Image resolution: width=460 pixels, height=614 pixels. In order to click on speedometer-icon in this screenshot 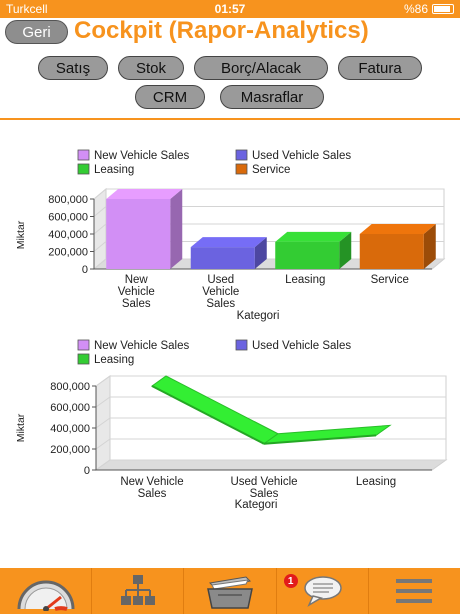, I will do `click(46, 595)`.